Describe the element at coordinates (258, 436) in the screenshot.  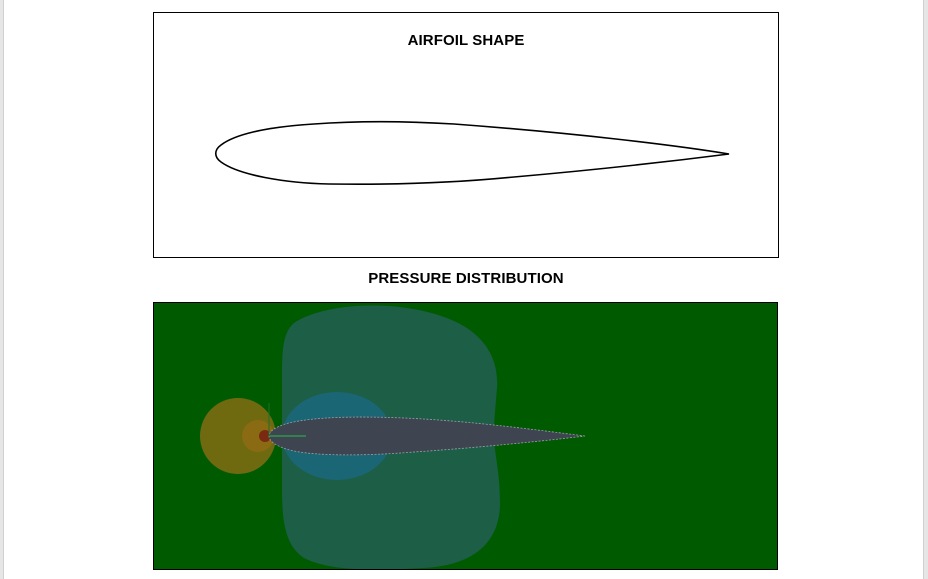
I see `stagnation-inner-ring` at that location.